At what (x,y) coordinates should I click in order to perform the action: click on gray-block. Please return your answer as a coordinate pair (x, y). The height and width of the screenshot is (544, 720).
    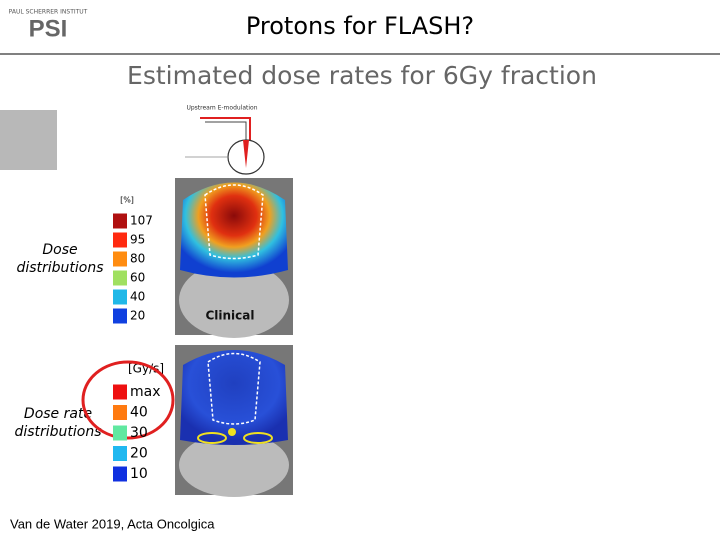
    Looking at the image, I should click on (28, 140).